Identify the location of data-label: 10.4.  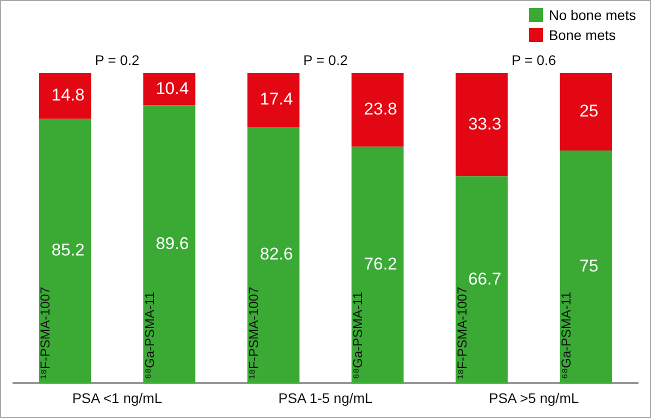
(172, 88).